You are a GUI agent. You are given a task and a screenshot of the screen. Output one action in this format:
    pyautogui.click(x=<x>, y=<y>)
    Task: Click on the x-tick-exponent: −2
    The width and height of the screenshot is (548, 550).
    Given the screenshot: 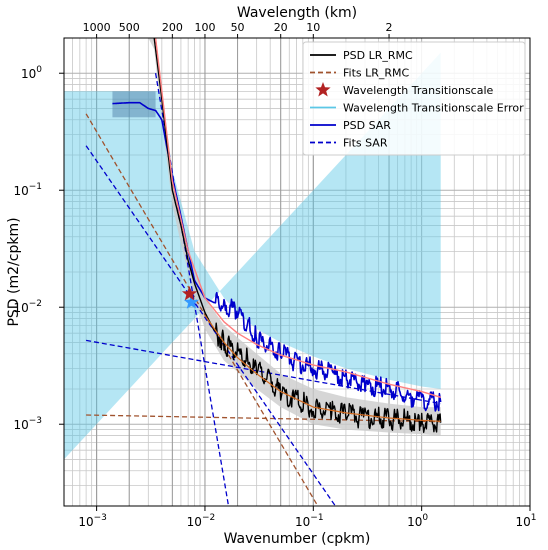 What is the action you would take?
    pyautogui.click(x=208, y=518)
    